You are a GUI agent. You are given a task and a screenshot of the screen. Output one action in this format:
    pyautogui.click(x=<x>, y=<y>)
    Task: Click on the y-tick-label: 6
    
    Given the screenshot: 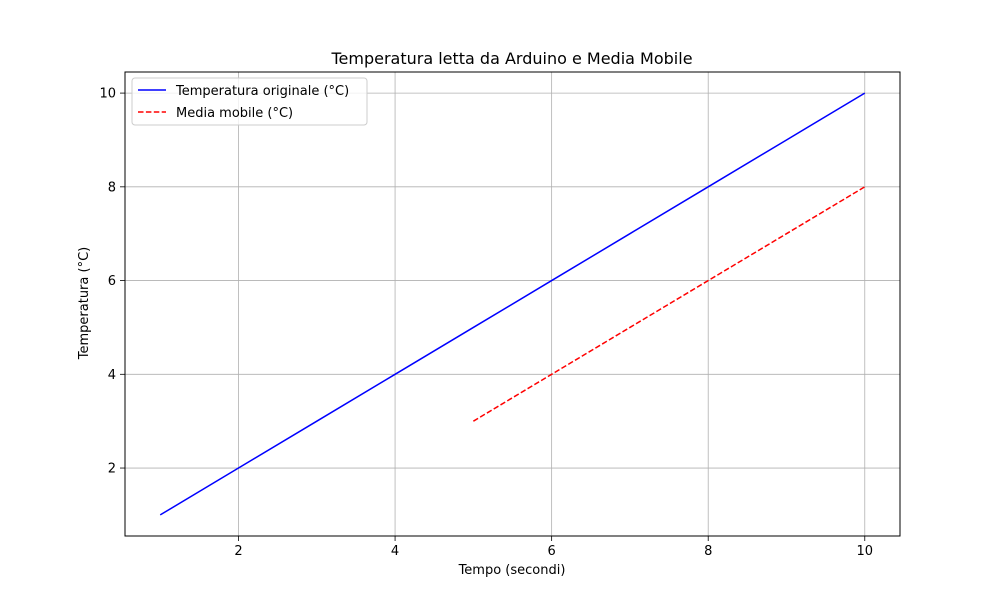 What is the action you would take?
    pyautogui.click(x=112, y=281)
    